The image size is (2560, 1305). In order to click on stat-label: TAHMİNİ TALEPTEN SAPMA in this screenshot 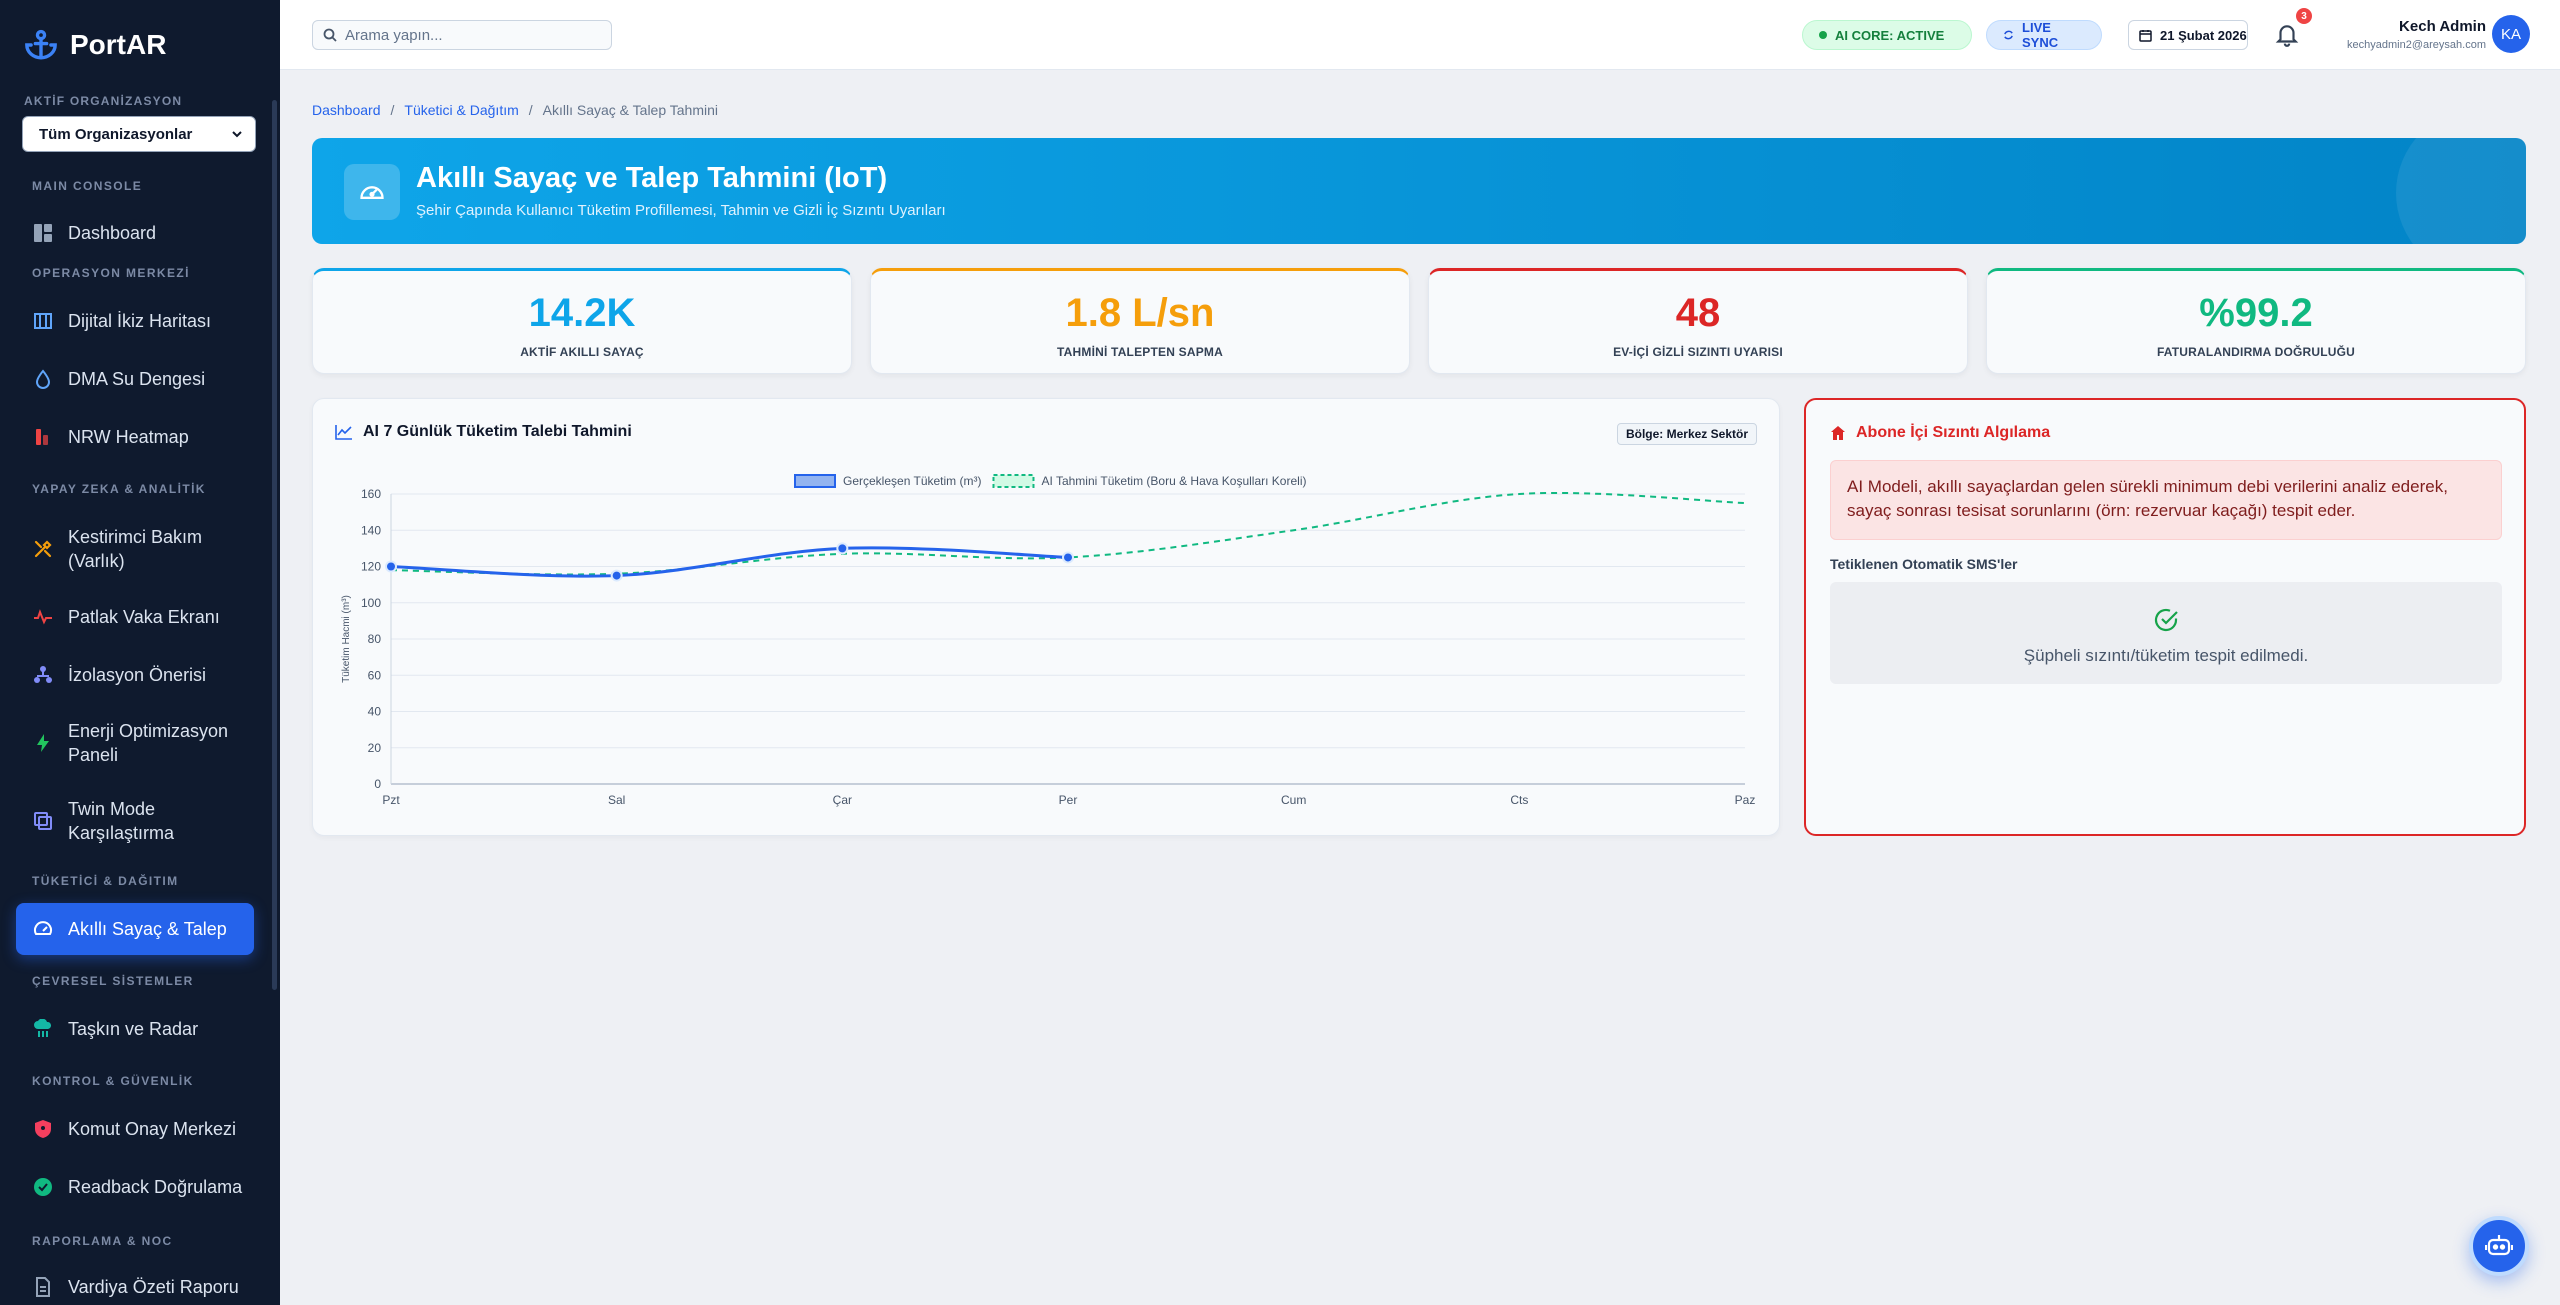, I will do `click(1140, 352)`.